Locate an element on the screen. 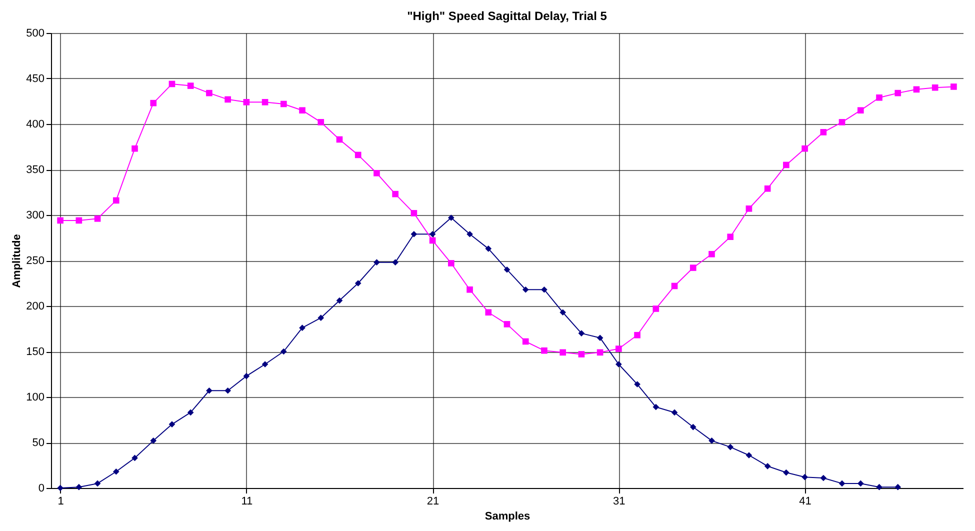 This screenshot has height=531, width=975. x-axis-title: Samples is located at coordinates (507, 516).